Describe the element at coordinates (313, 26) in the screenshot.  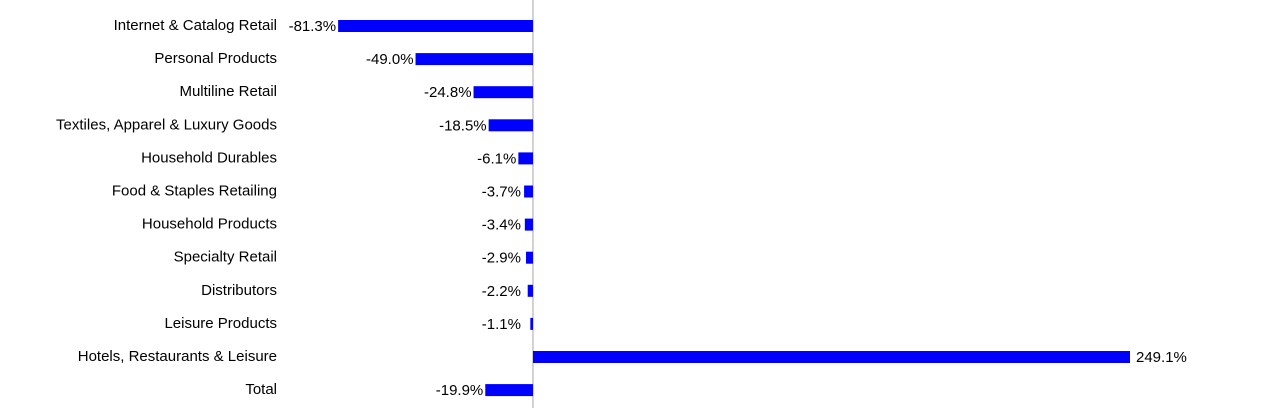
I see `value-label: -81.3%` at that location.